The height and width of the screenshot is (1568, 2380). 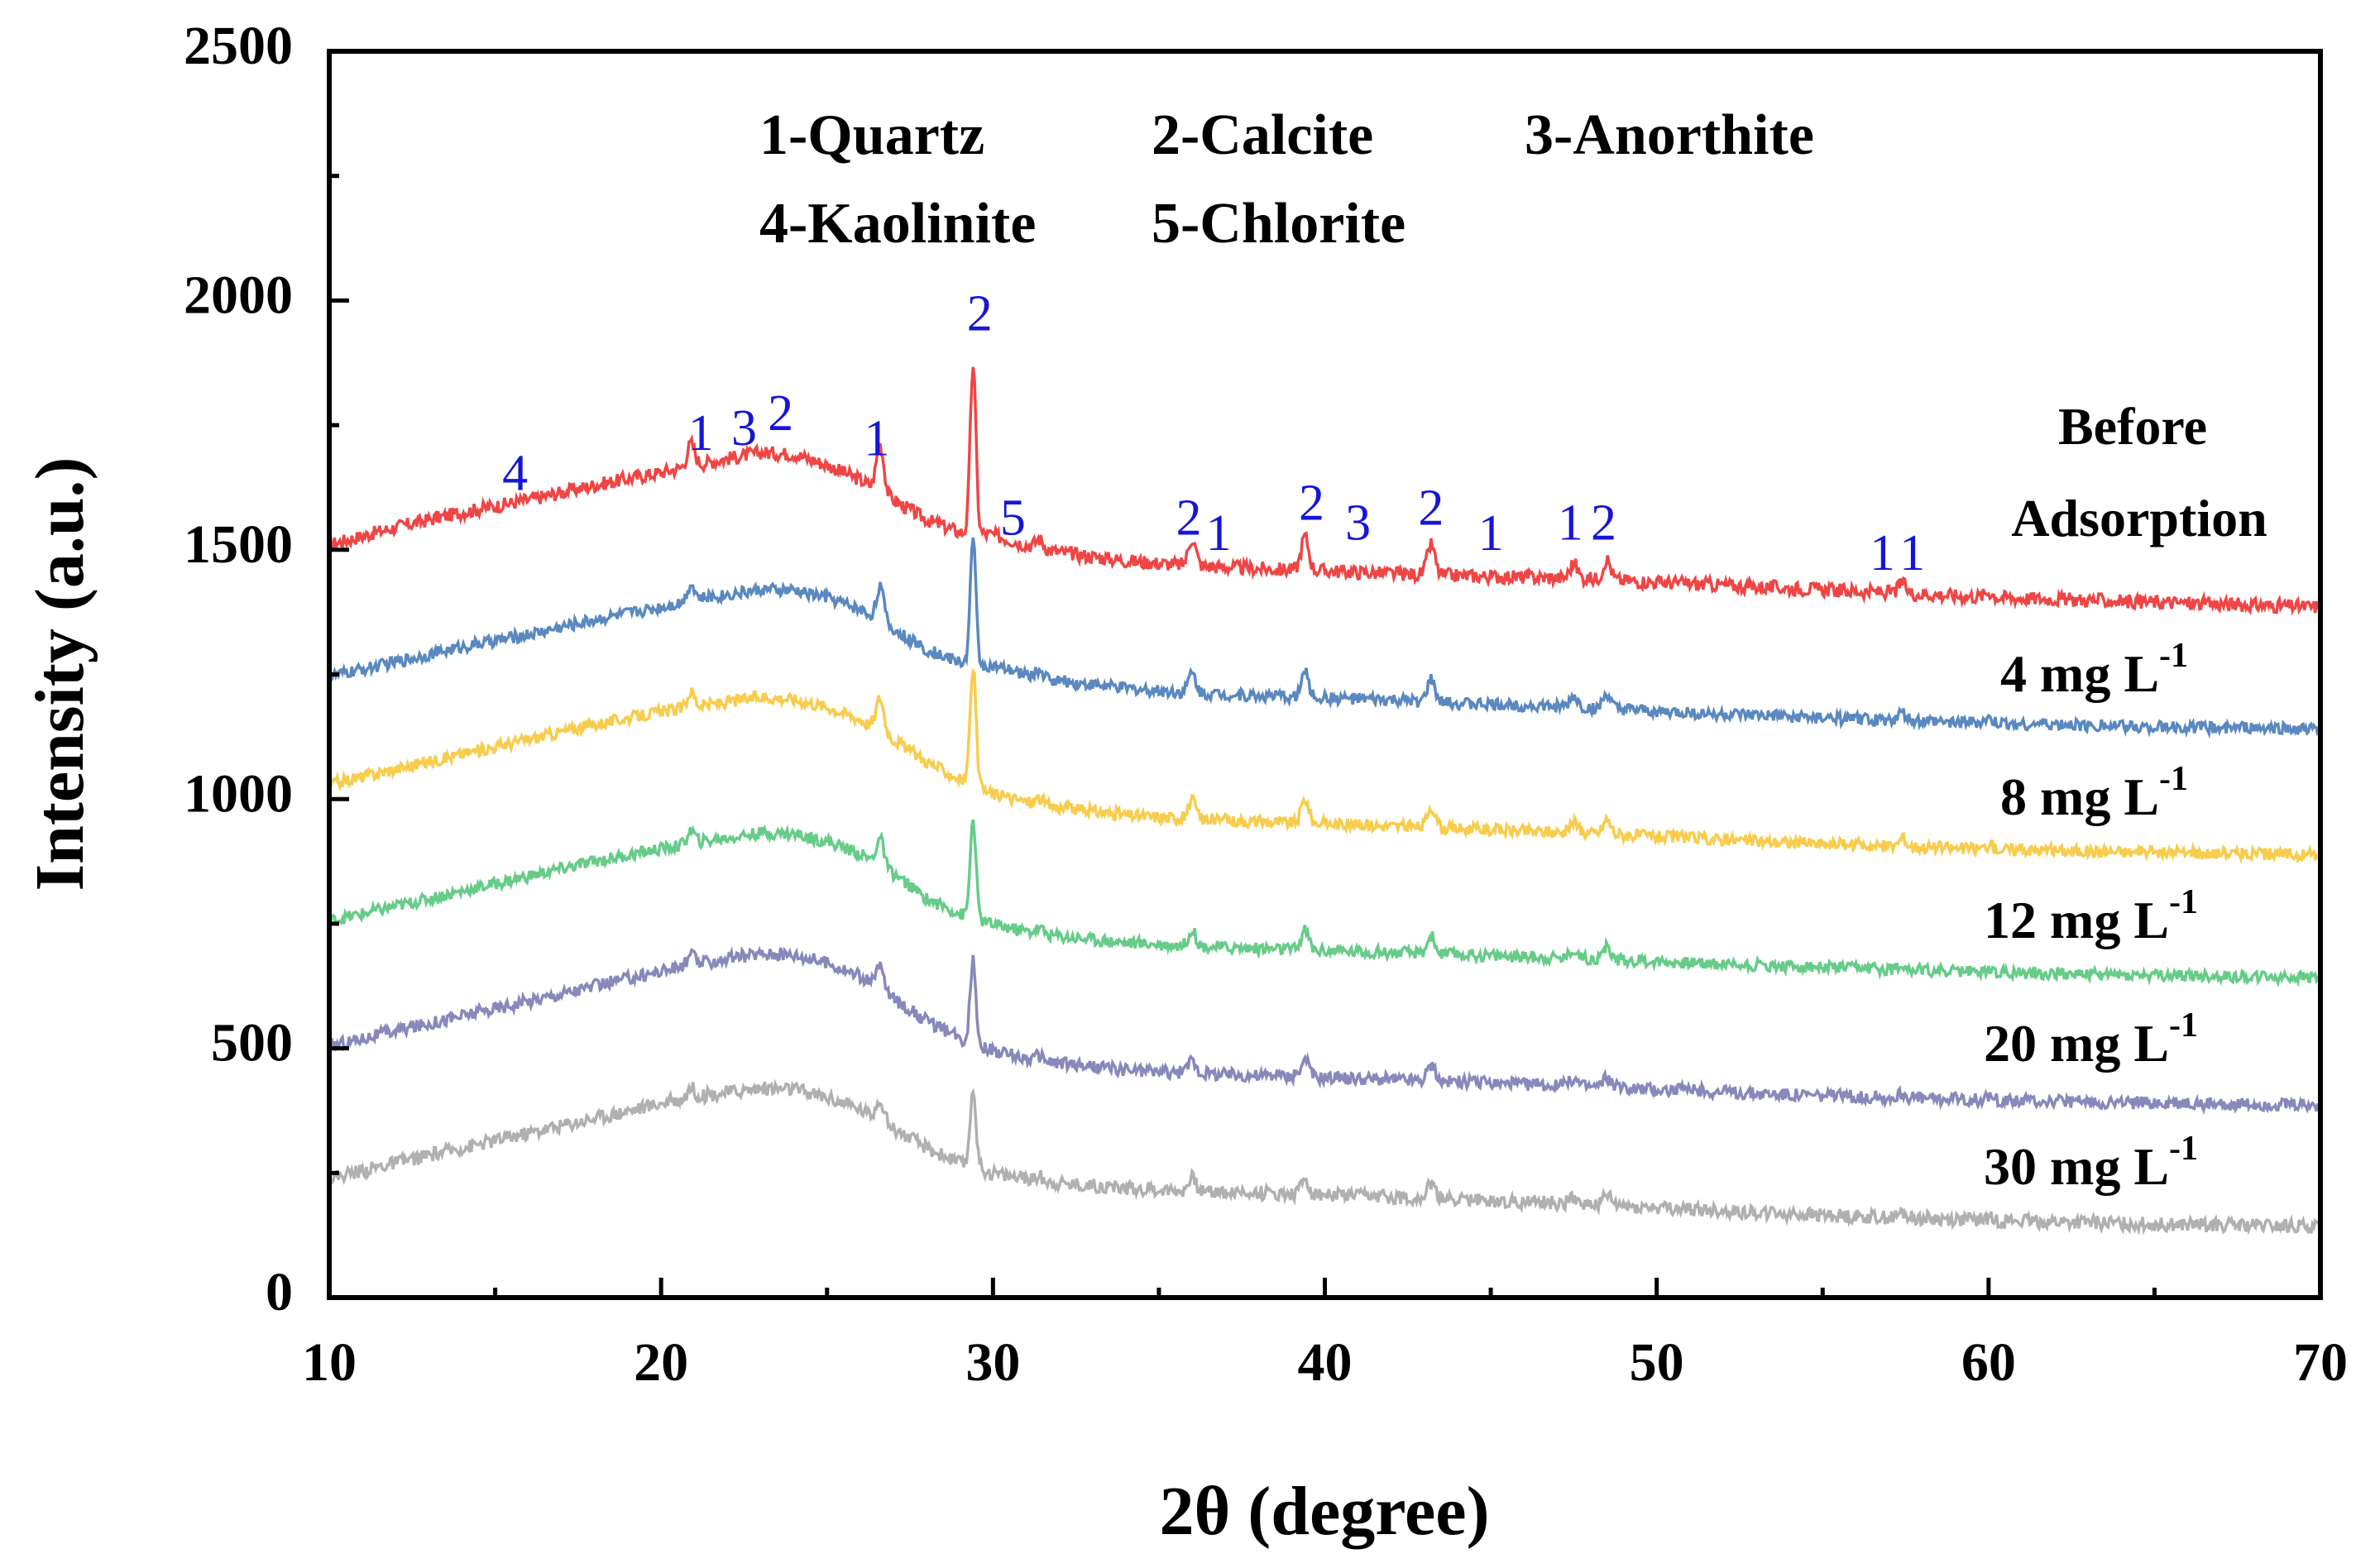 What do you see at coordinates (2079, 796) in the screenshot?
I see `series-label-8mg-main: 8 mg L` at bounding box center [2079, 796].